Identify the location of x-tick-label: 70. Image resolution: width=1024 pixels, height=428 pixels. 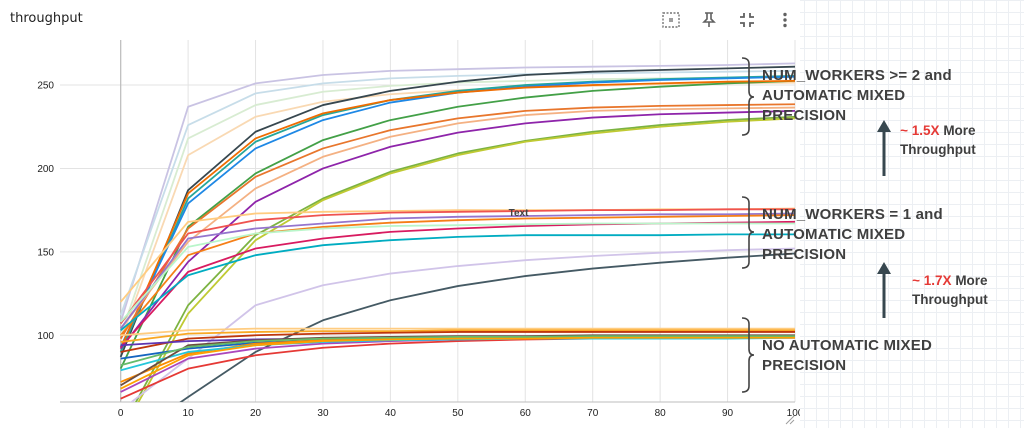
(593, 413).